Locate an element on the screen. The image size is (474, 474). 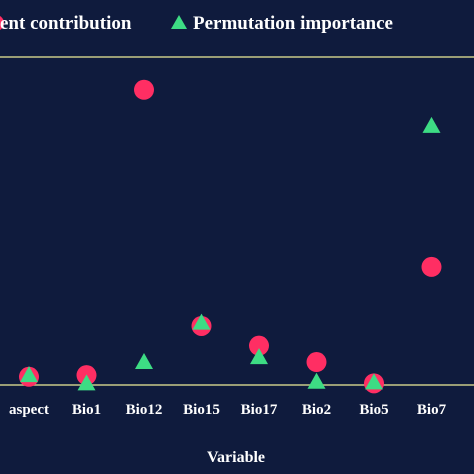
point-permutation-importance-bio7 is located at coordinates (431, 124).